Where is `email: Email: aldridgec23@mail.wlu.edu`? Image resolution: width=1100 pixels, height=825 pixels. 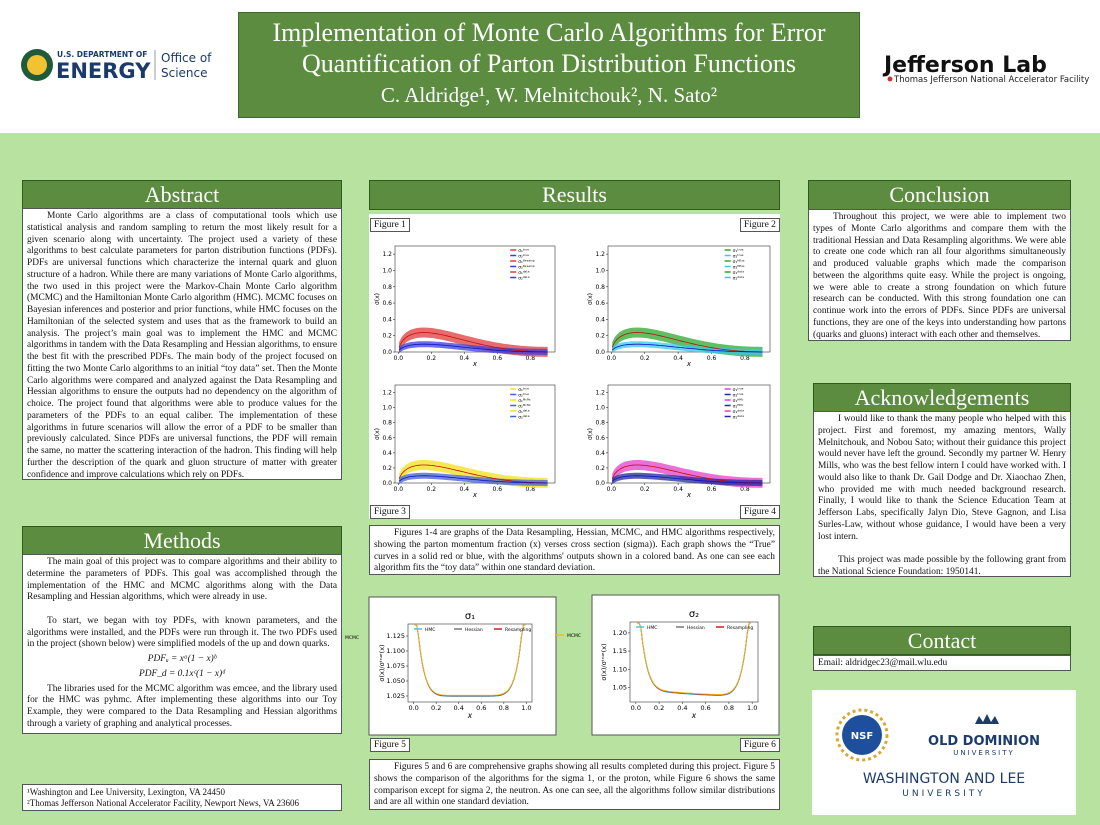 email: Email: aldridgec23@mail.wlu.edu is located at coordinates (883, 663).